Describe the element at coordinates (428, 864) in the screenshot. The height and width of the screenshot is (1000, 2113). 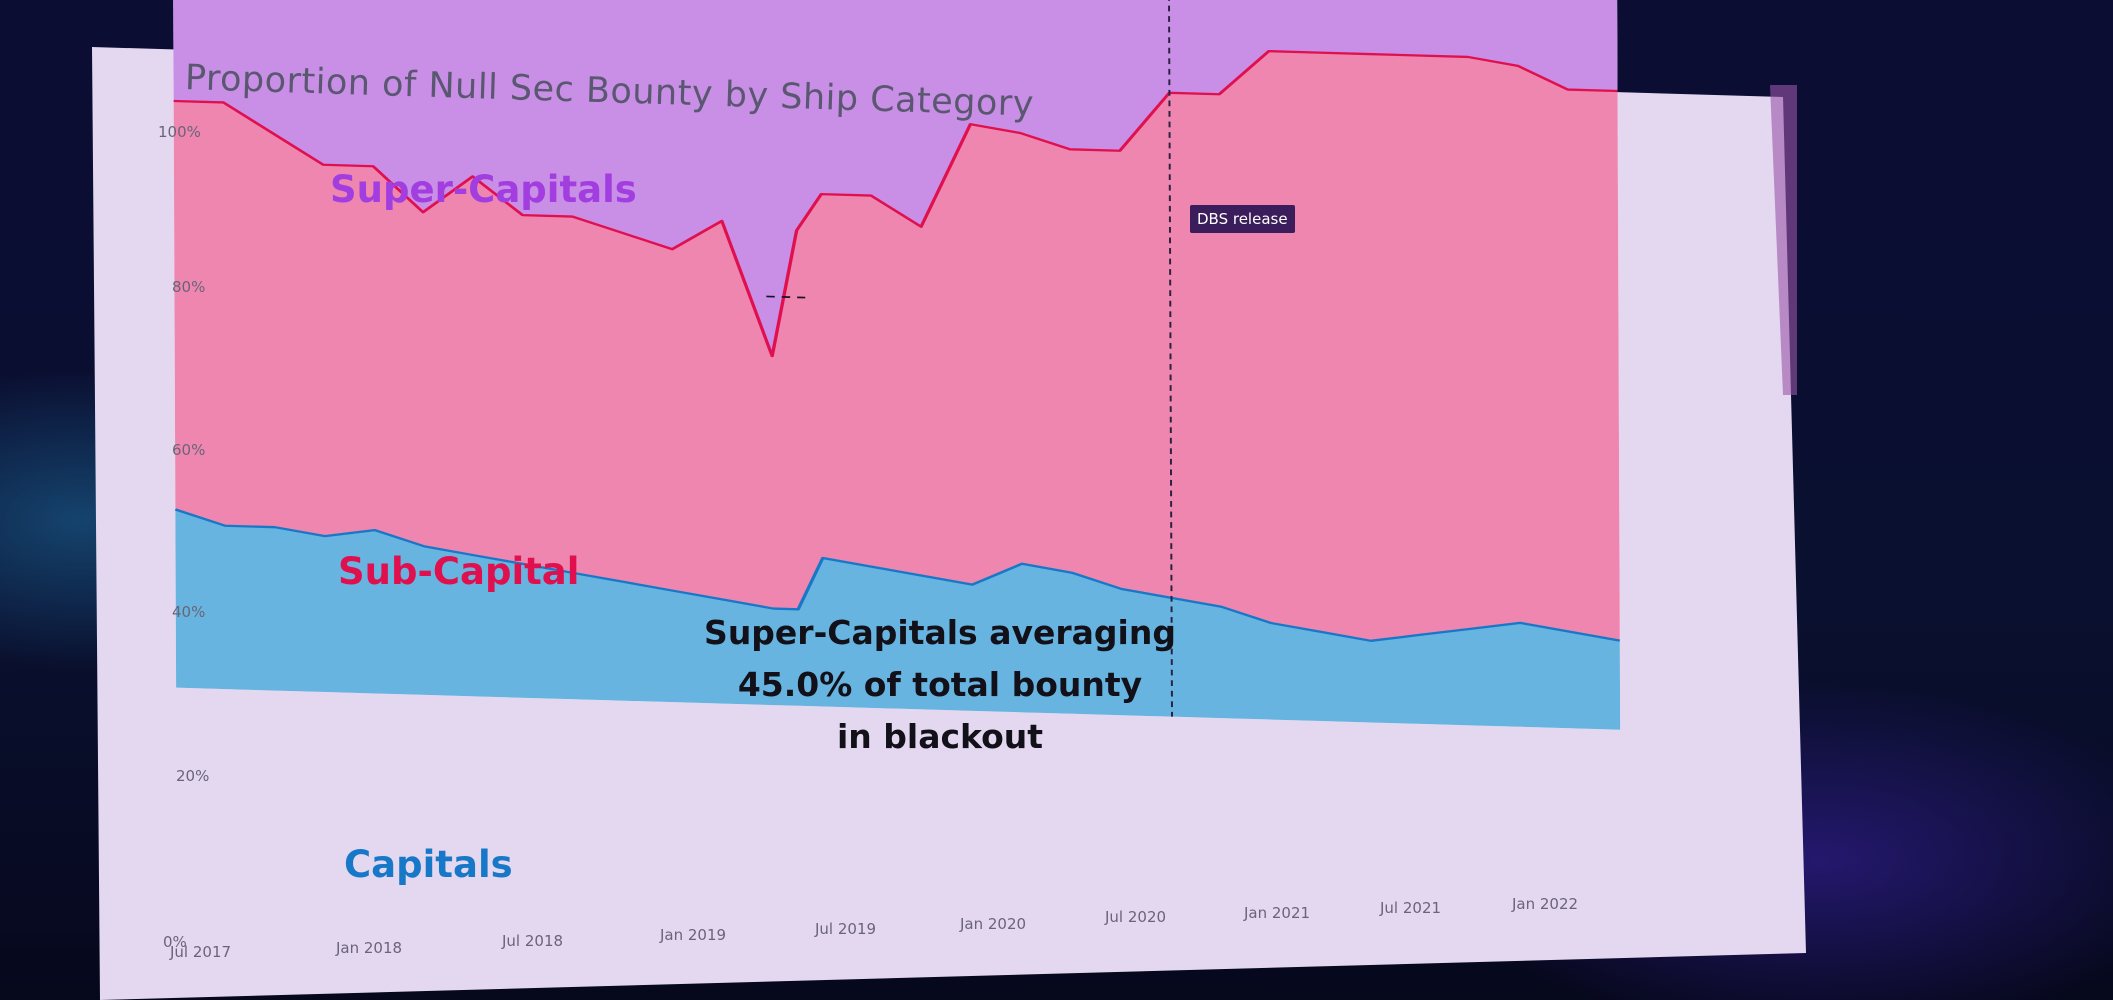
I see `capitals-label: Capitals` at that location.